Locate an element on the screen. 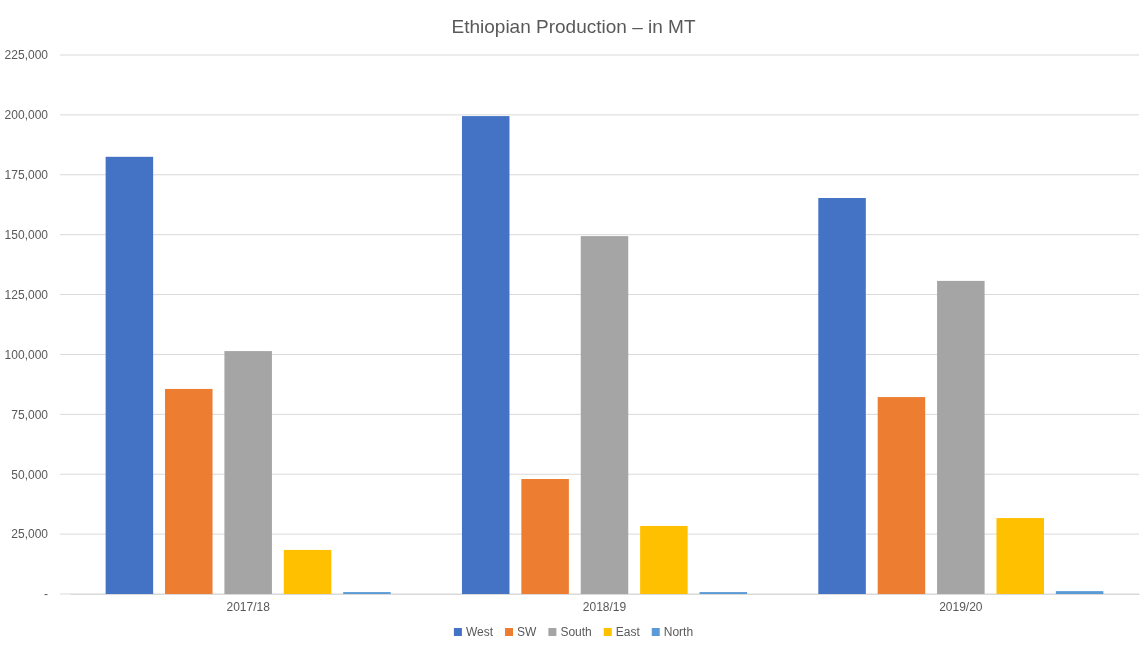  legend-label: East is located at coordinates (628, 632).